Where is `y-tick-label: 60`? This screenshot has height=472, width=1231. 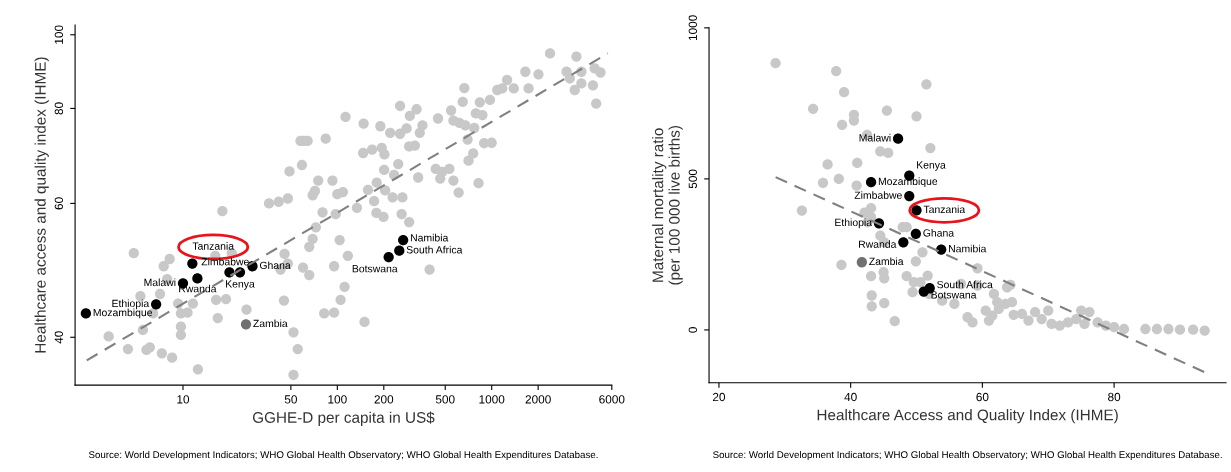
y-tick-label: 60 is located at coordinates (59, 203).